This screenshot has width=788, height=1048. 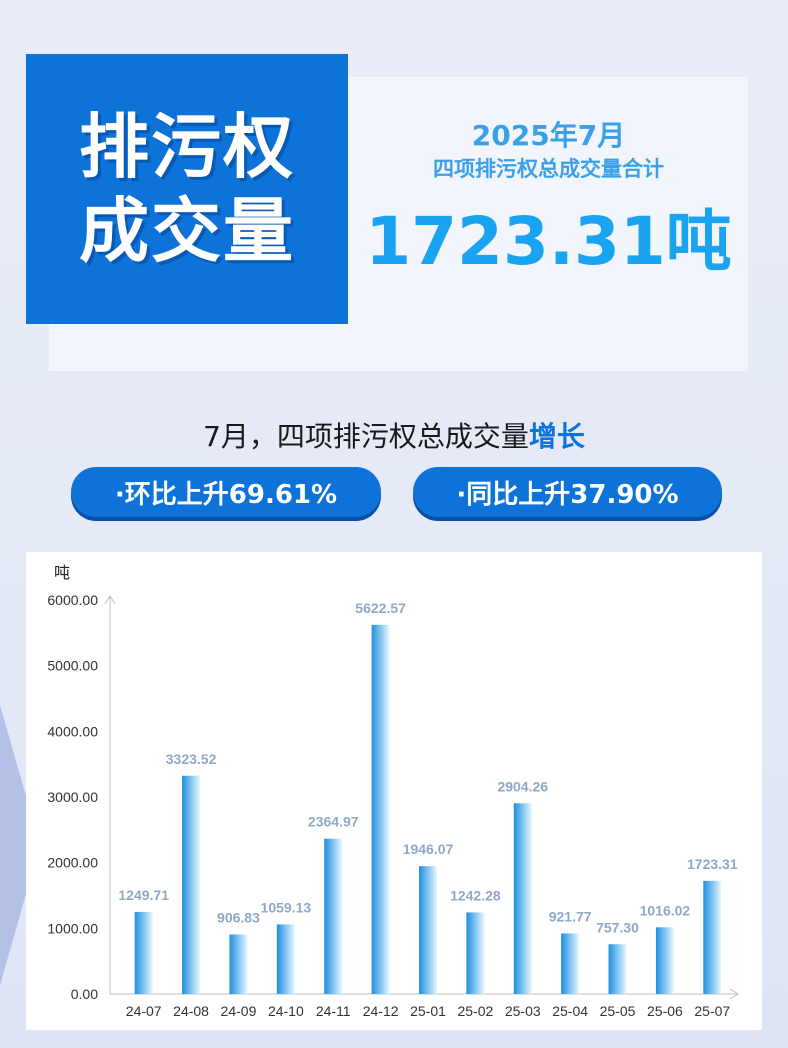 What do you see at coordinates (712, 864) in the screenshot?
I see `bar-value-label: 1723.31` at bounding box center [712, 864].